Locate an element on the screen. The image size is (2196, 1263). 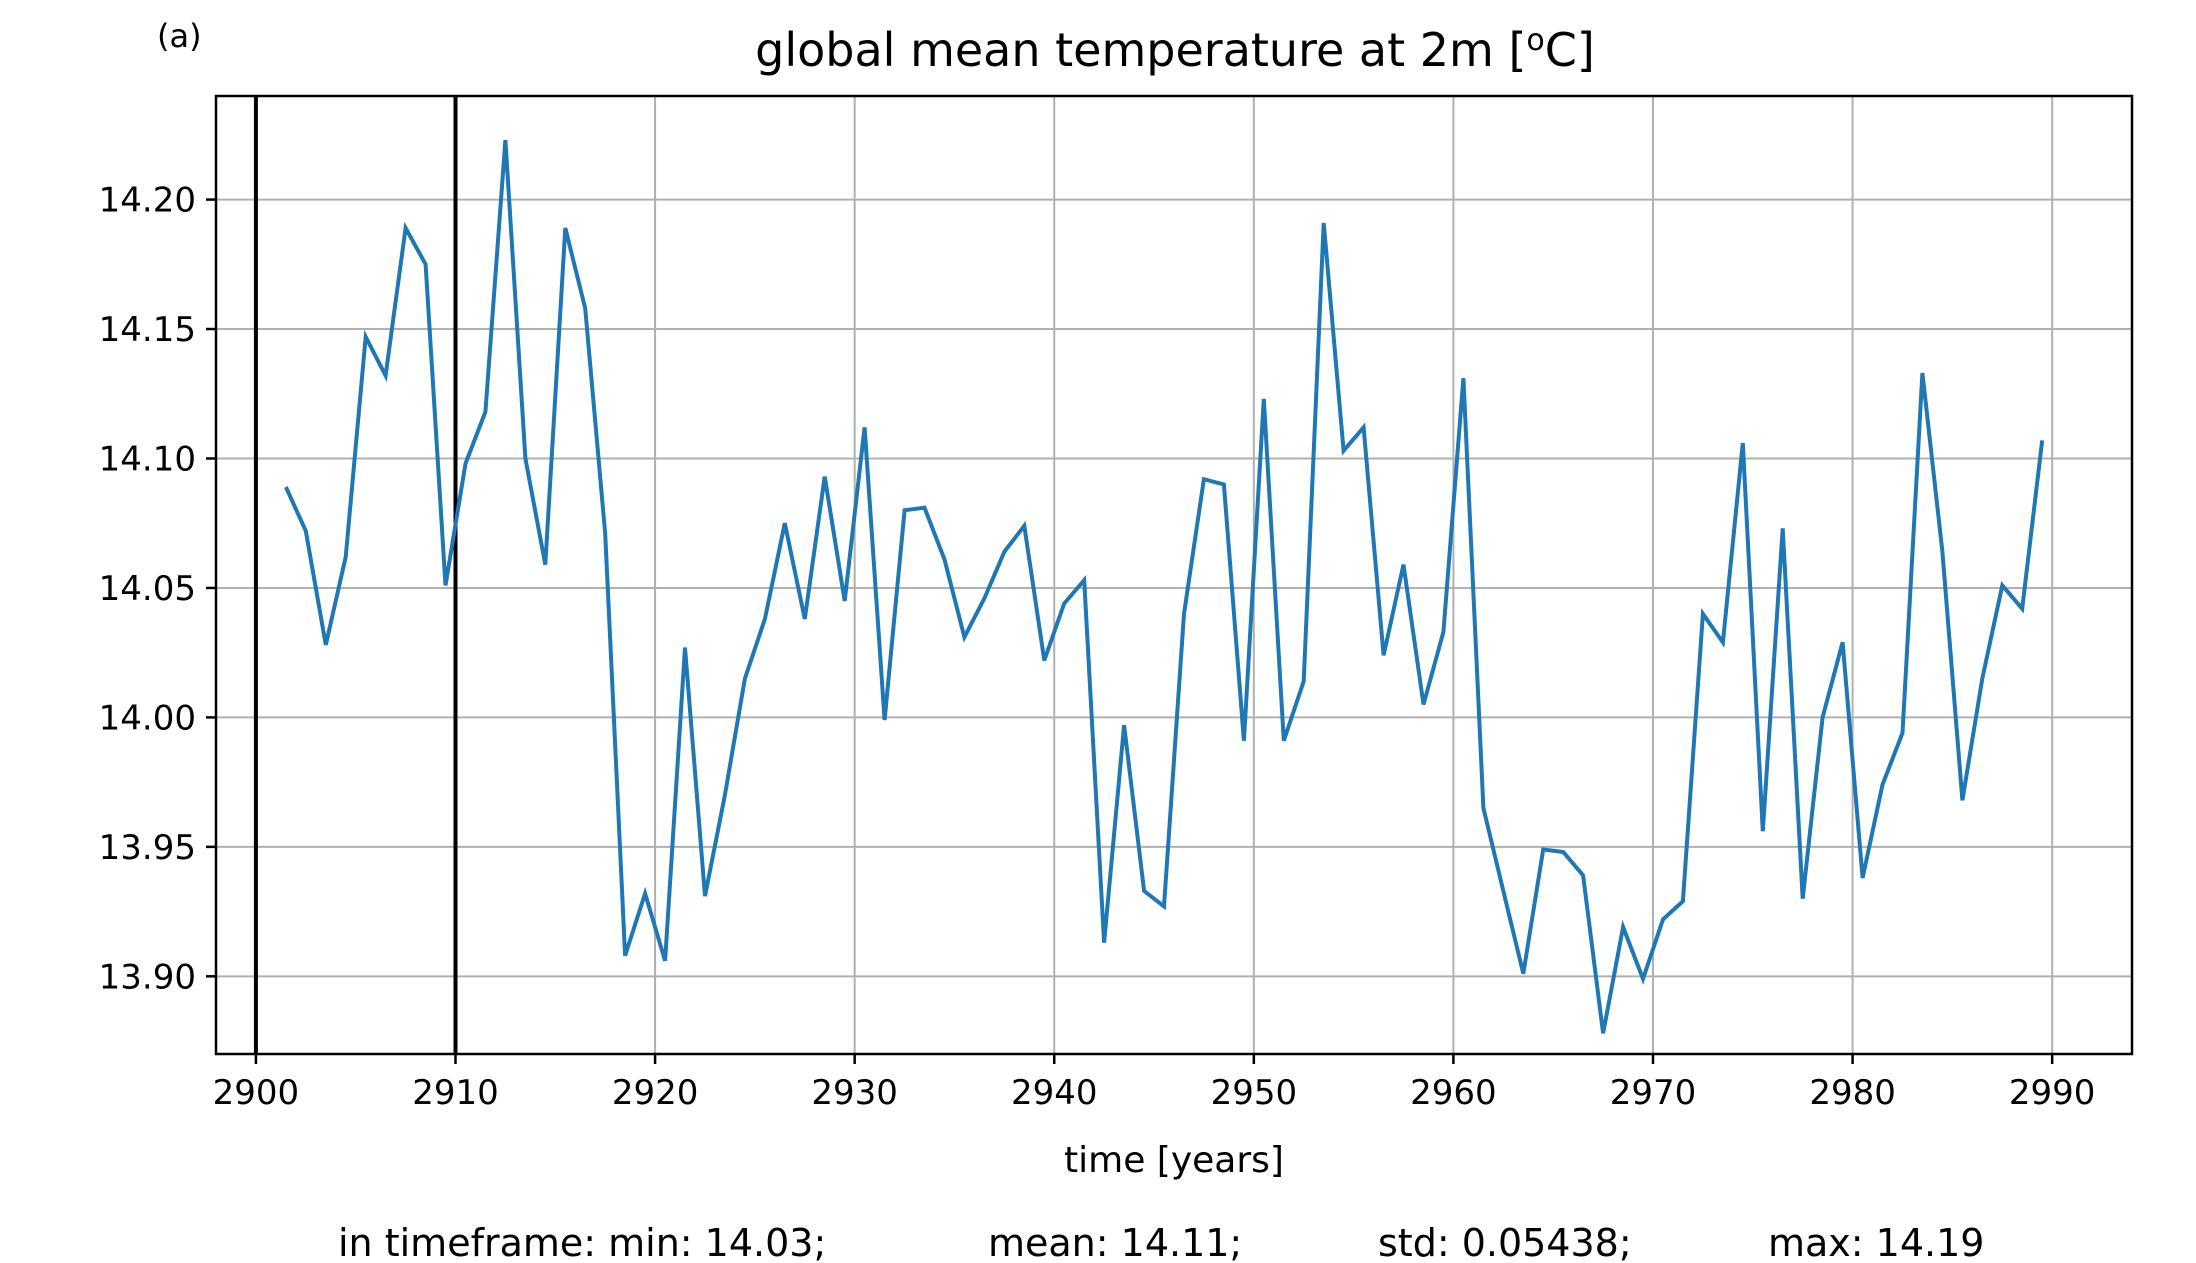
title-superscript: o is located at coordinates (1535, 40).